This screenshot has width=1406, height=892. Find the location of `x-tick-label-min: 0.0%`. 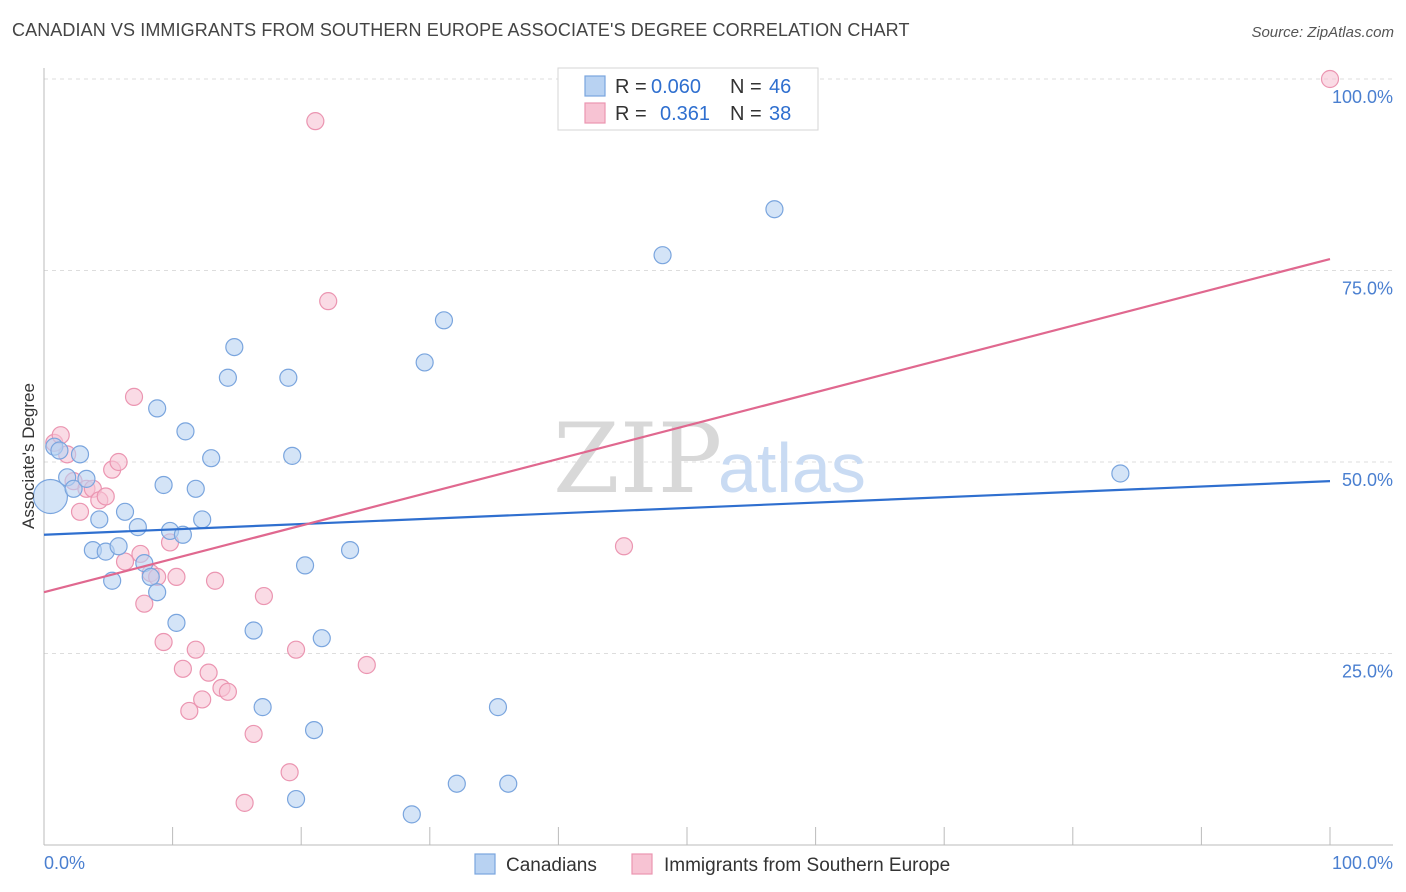

x-tick-label-min: 0.0% is located at coordinates (64, 863).